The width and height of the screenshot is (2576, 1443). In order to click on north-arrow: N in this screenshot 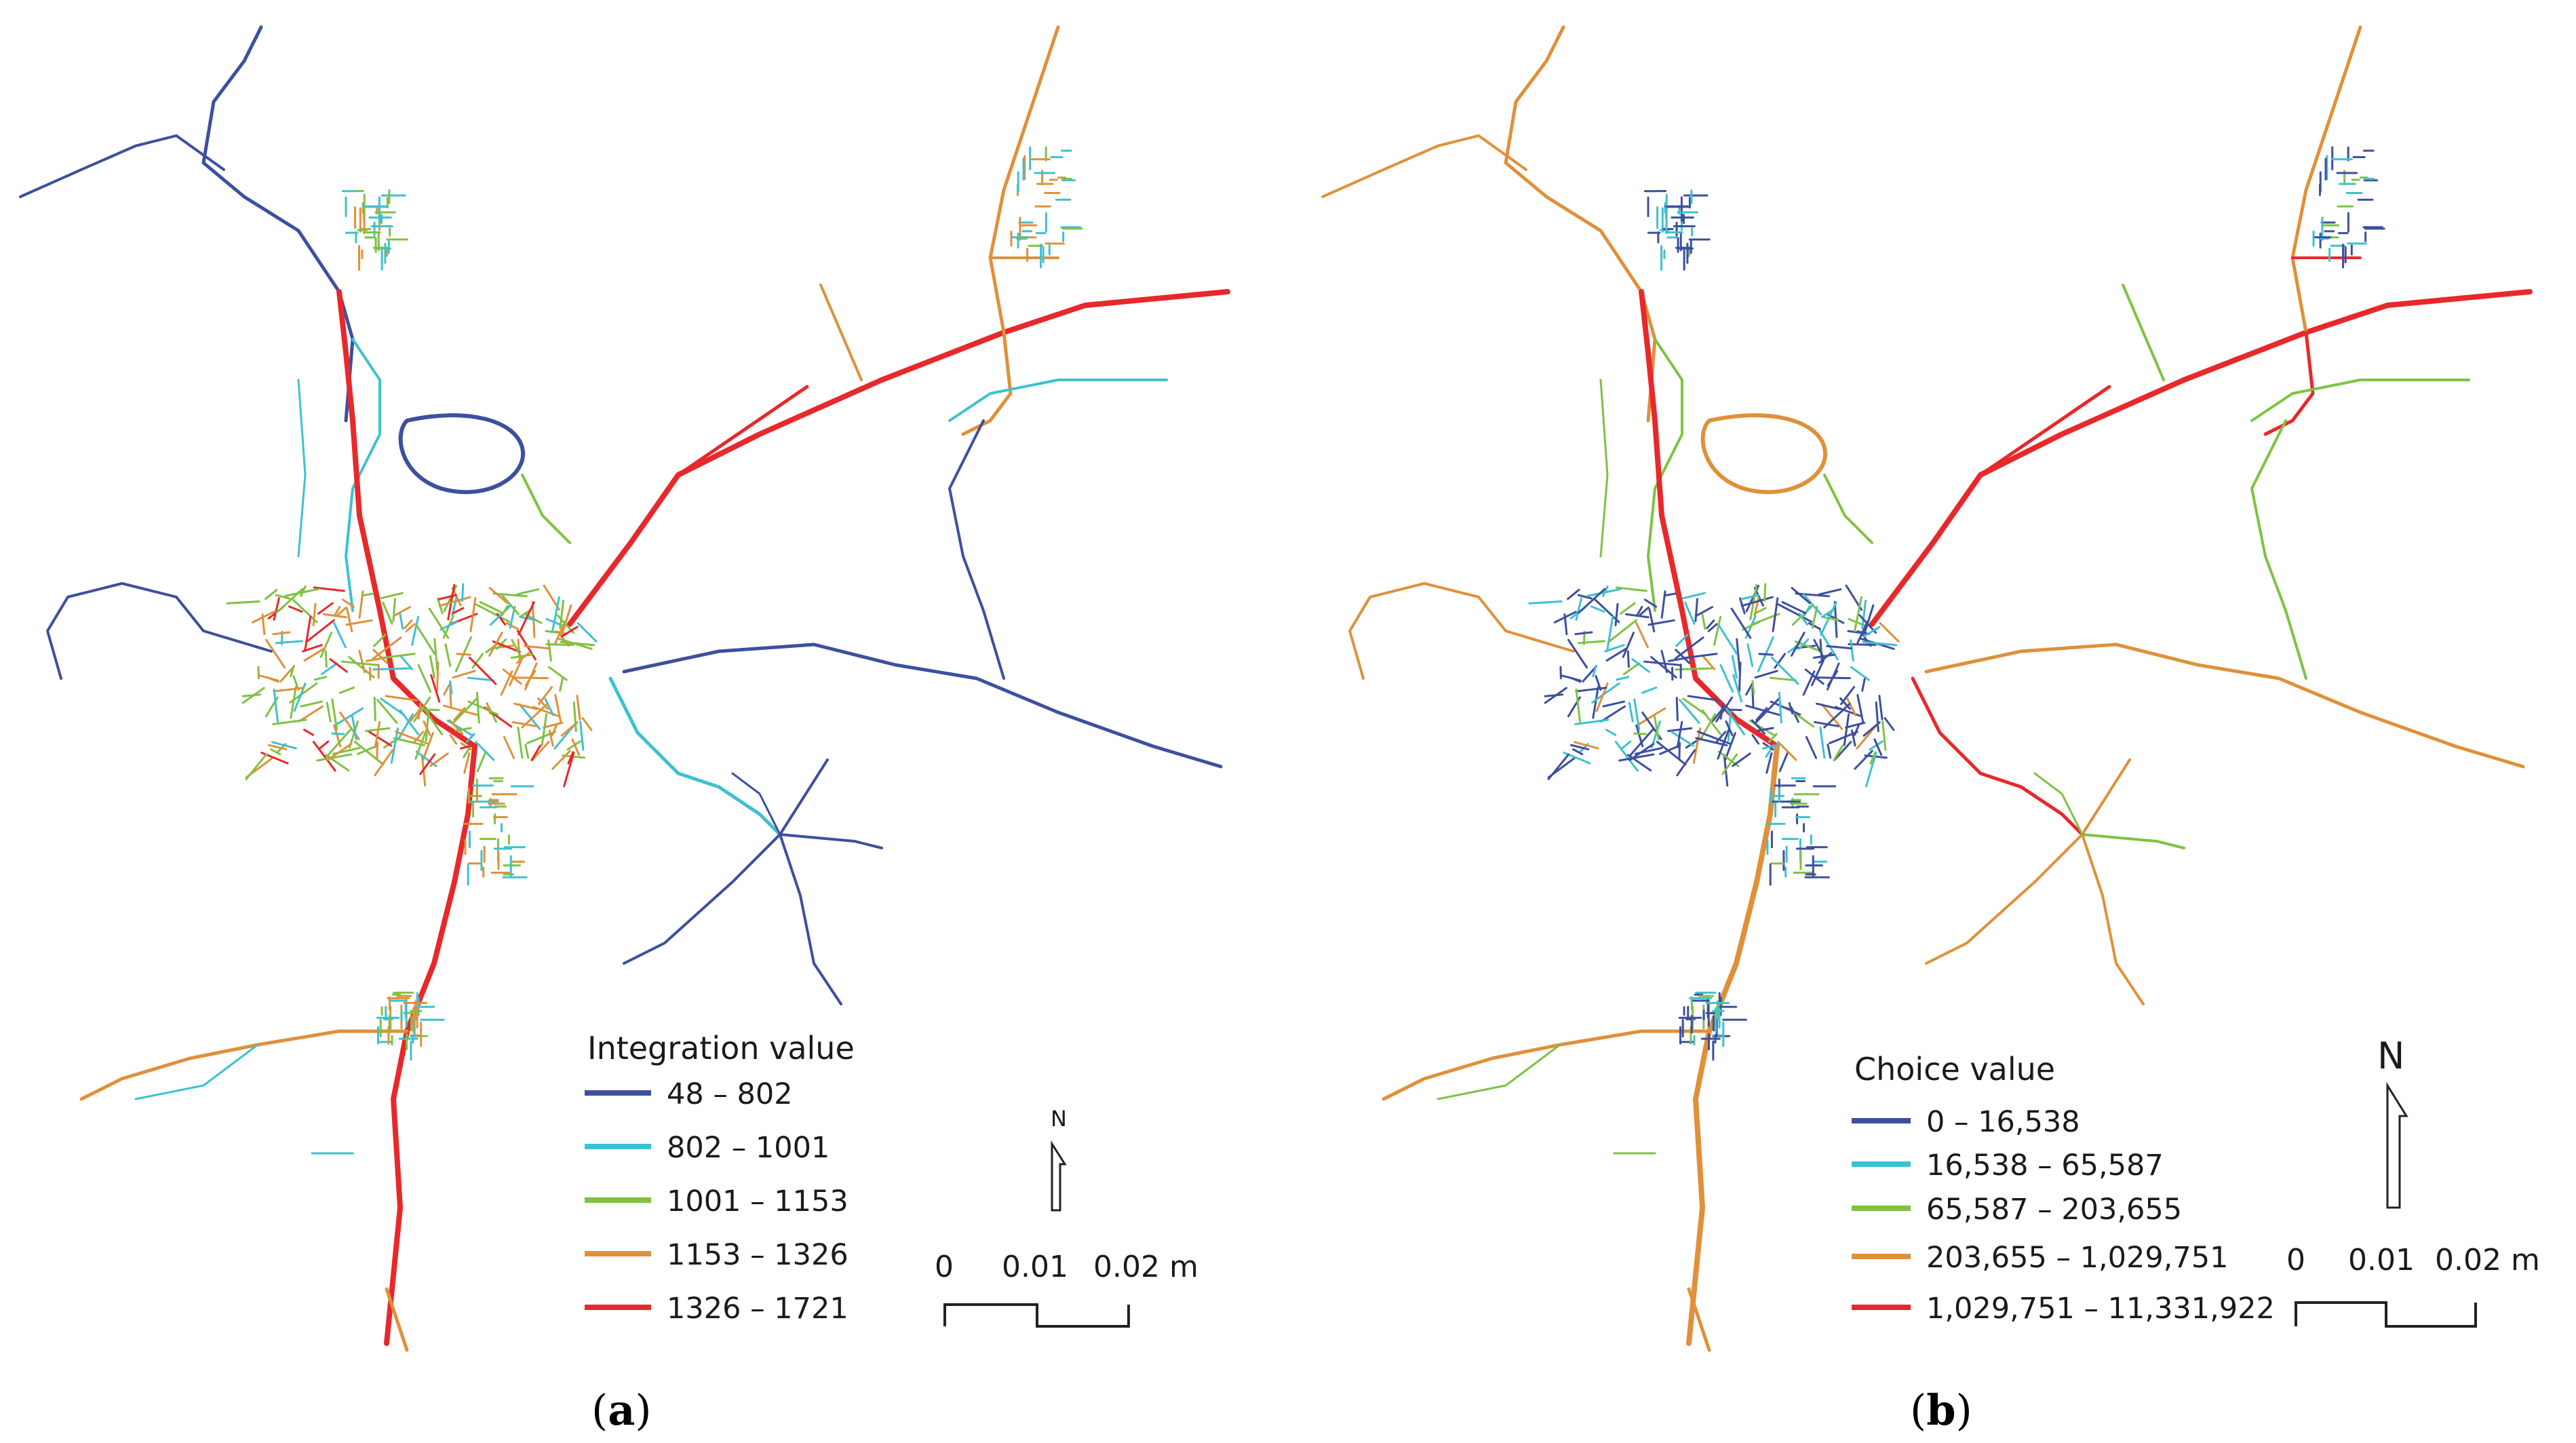, I will do `click(2392, 1122)`.